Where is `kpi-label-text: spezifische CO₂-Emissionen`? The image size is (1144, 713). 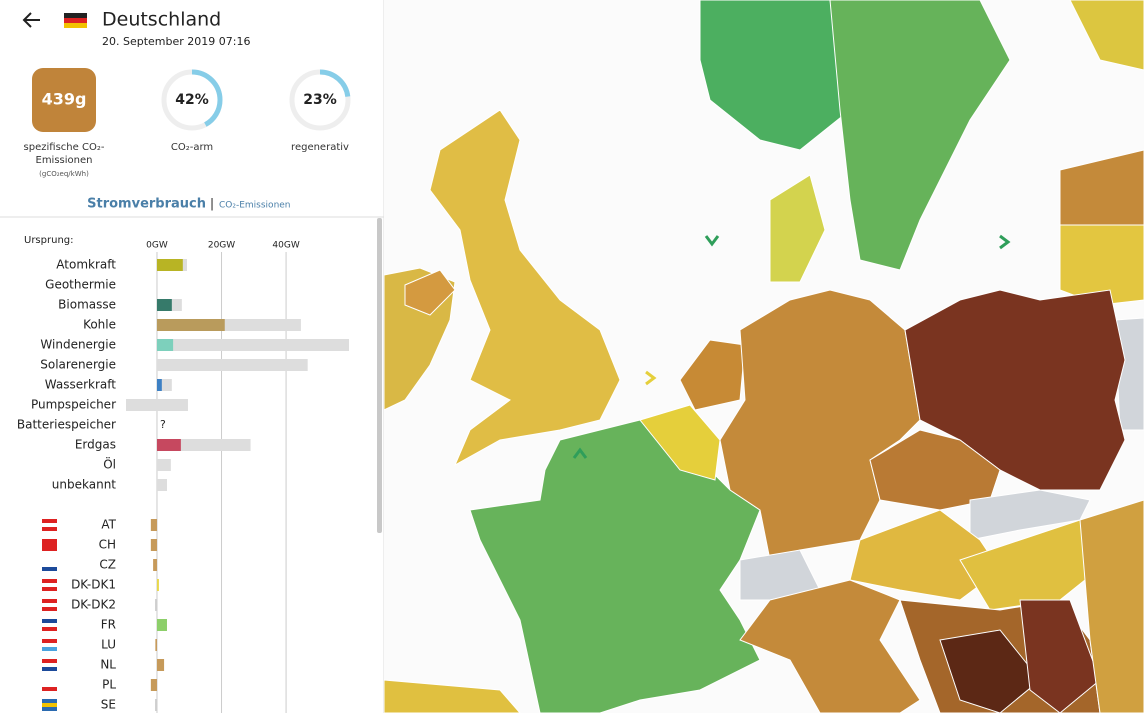
kpi-label-text: spezifische CO₂-Emissionen is located at coordinates (64, 154).